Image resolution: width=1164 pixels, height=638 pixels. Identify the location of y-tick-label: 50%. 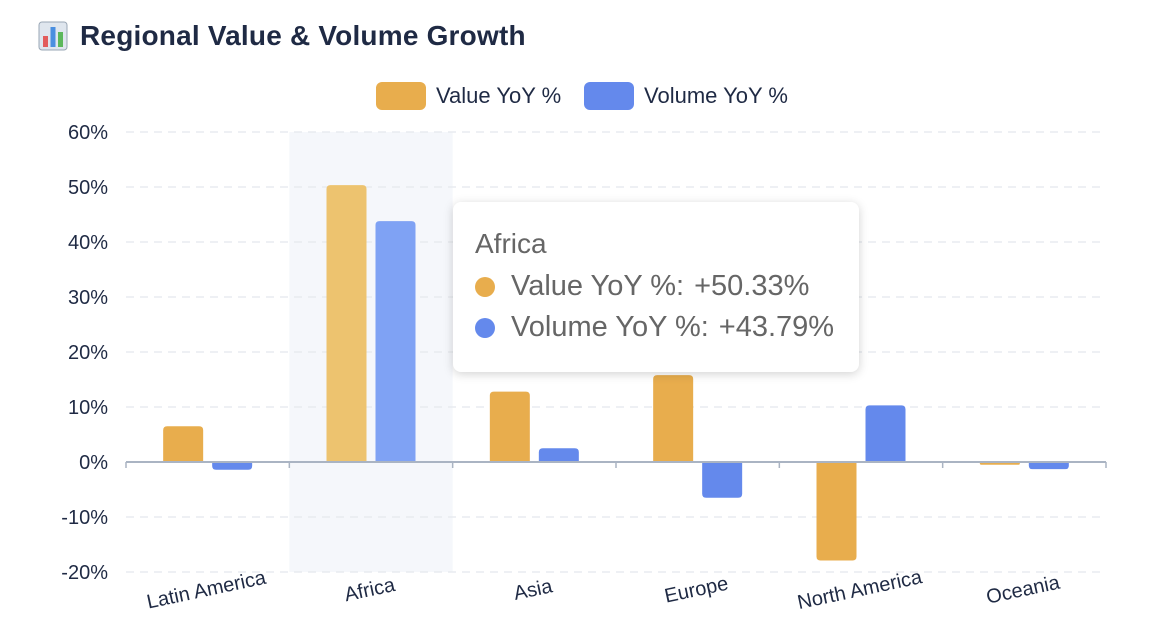
(88, 188).